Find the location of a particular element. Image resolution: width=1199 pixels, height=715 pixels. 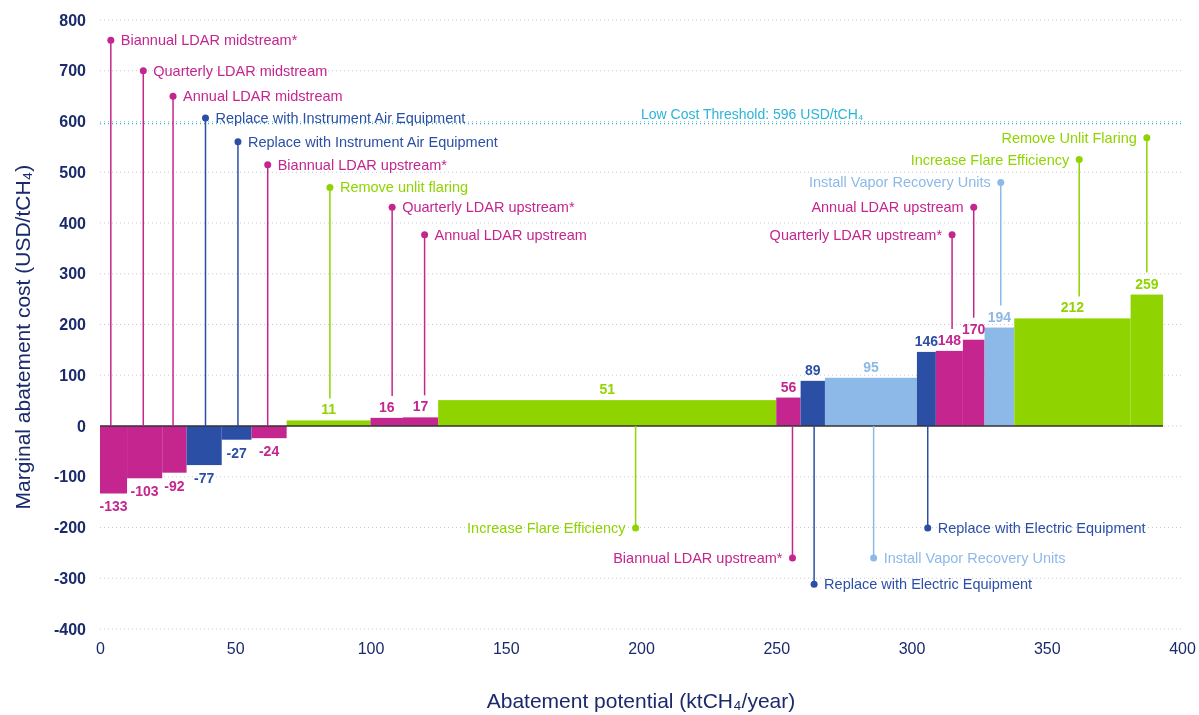

annotation: Annual LDAR midstream is located at coordinates (263, 96).